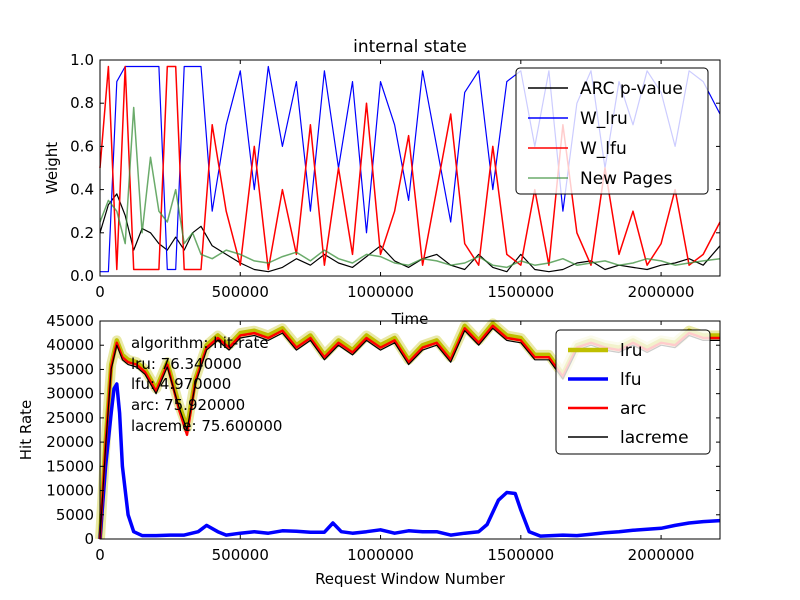  Describe the element at coordinates (70, 369) in the screenshot. I see `bottom-y-tick-label: 35000` at that location.